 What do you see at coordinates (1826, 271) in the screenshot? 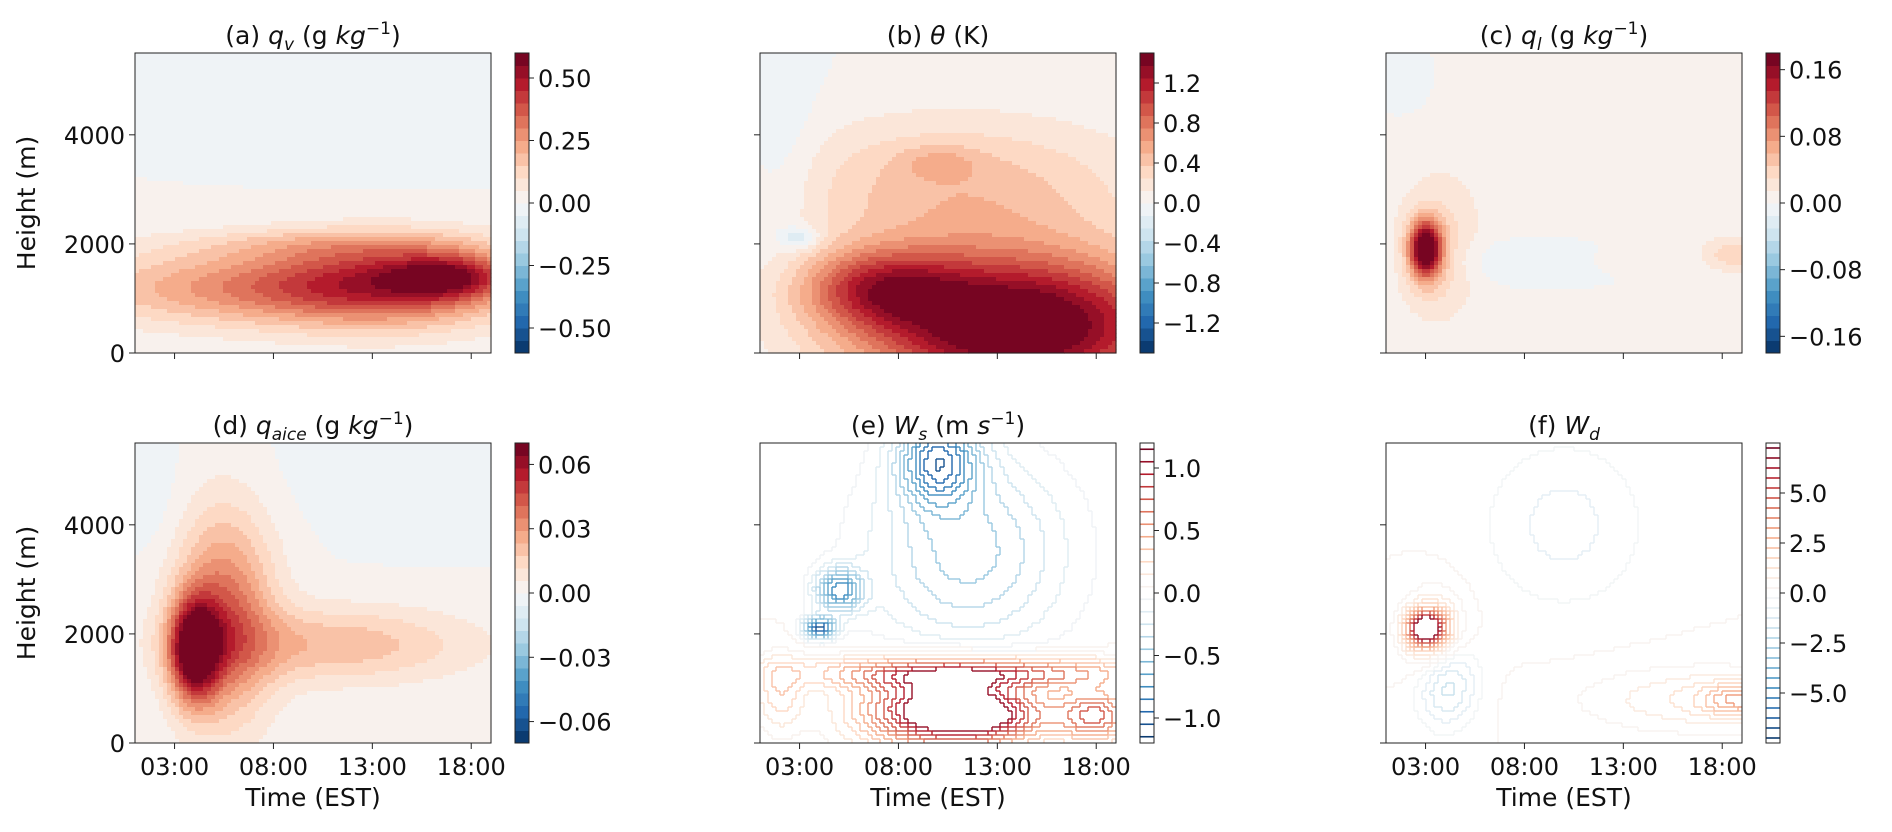
I see `colorbar-tick-label: −0.08` at bounding box center [1826, 271].